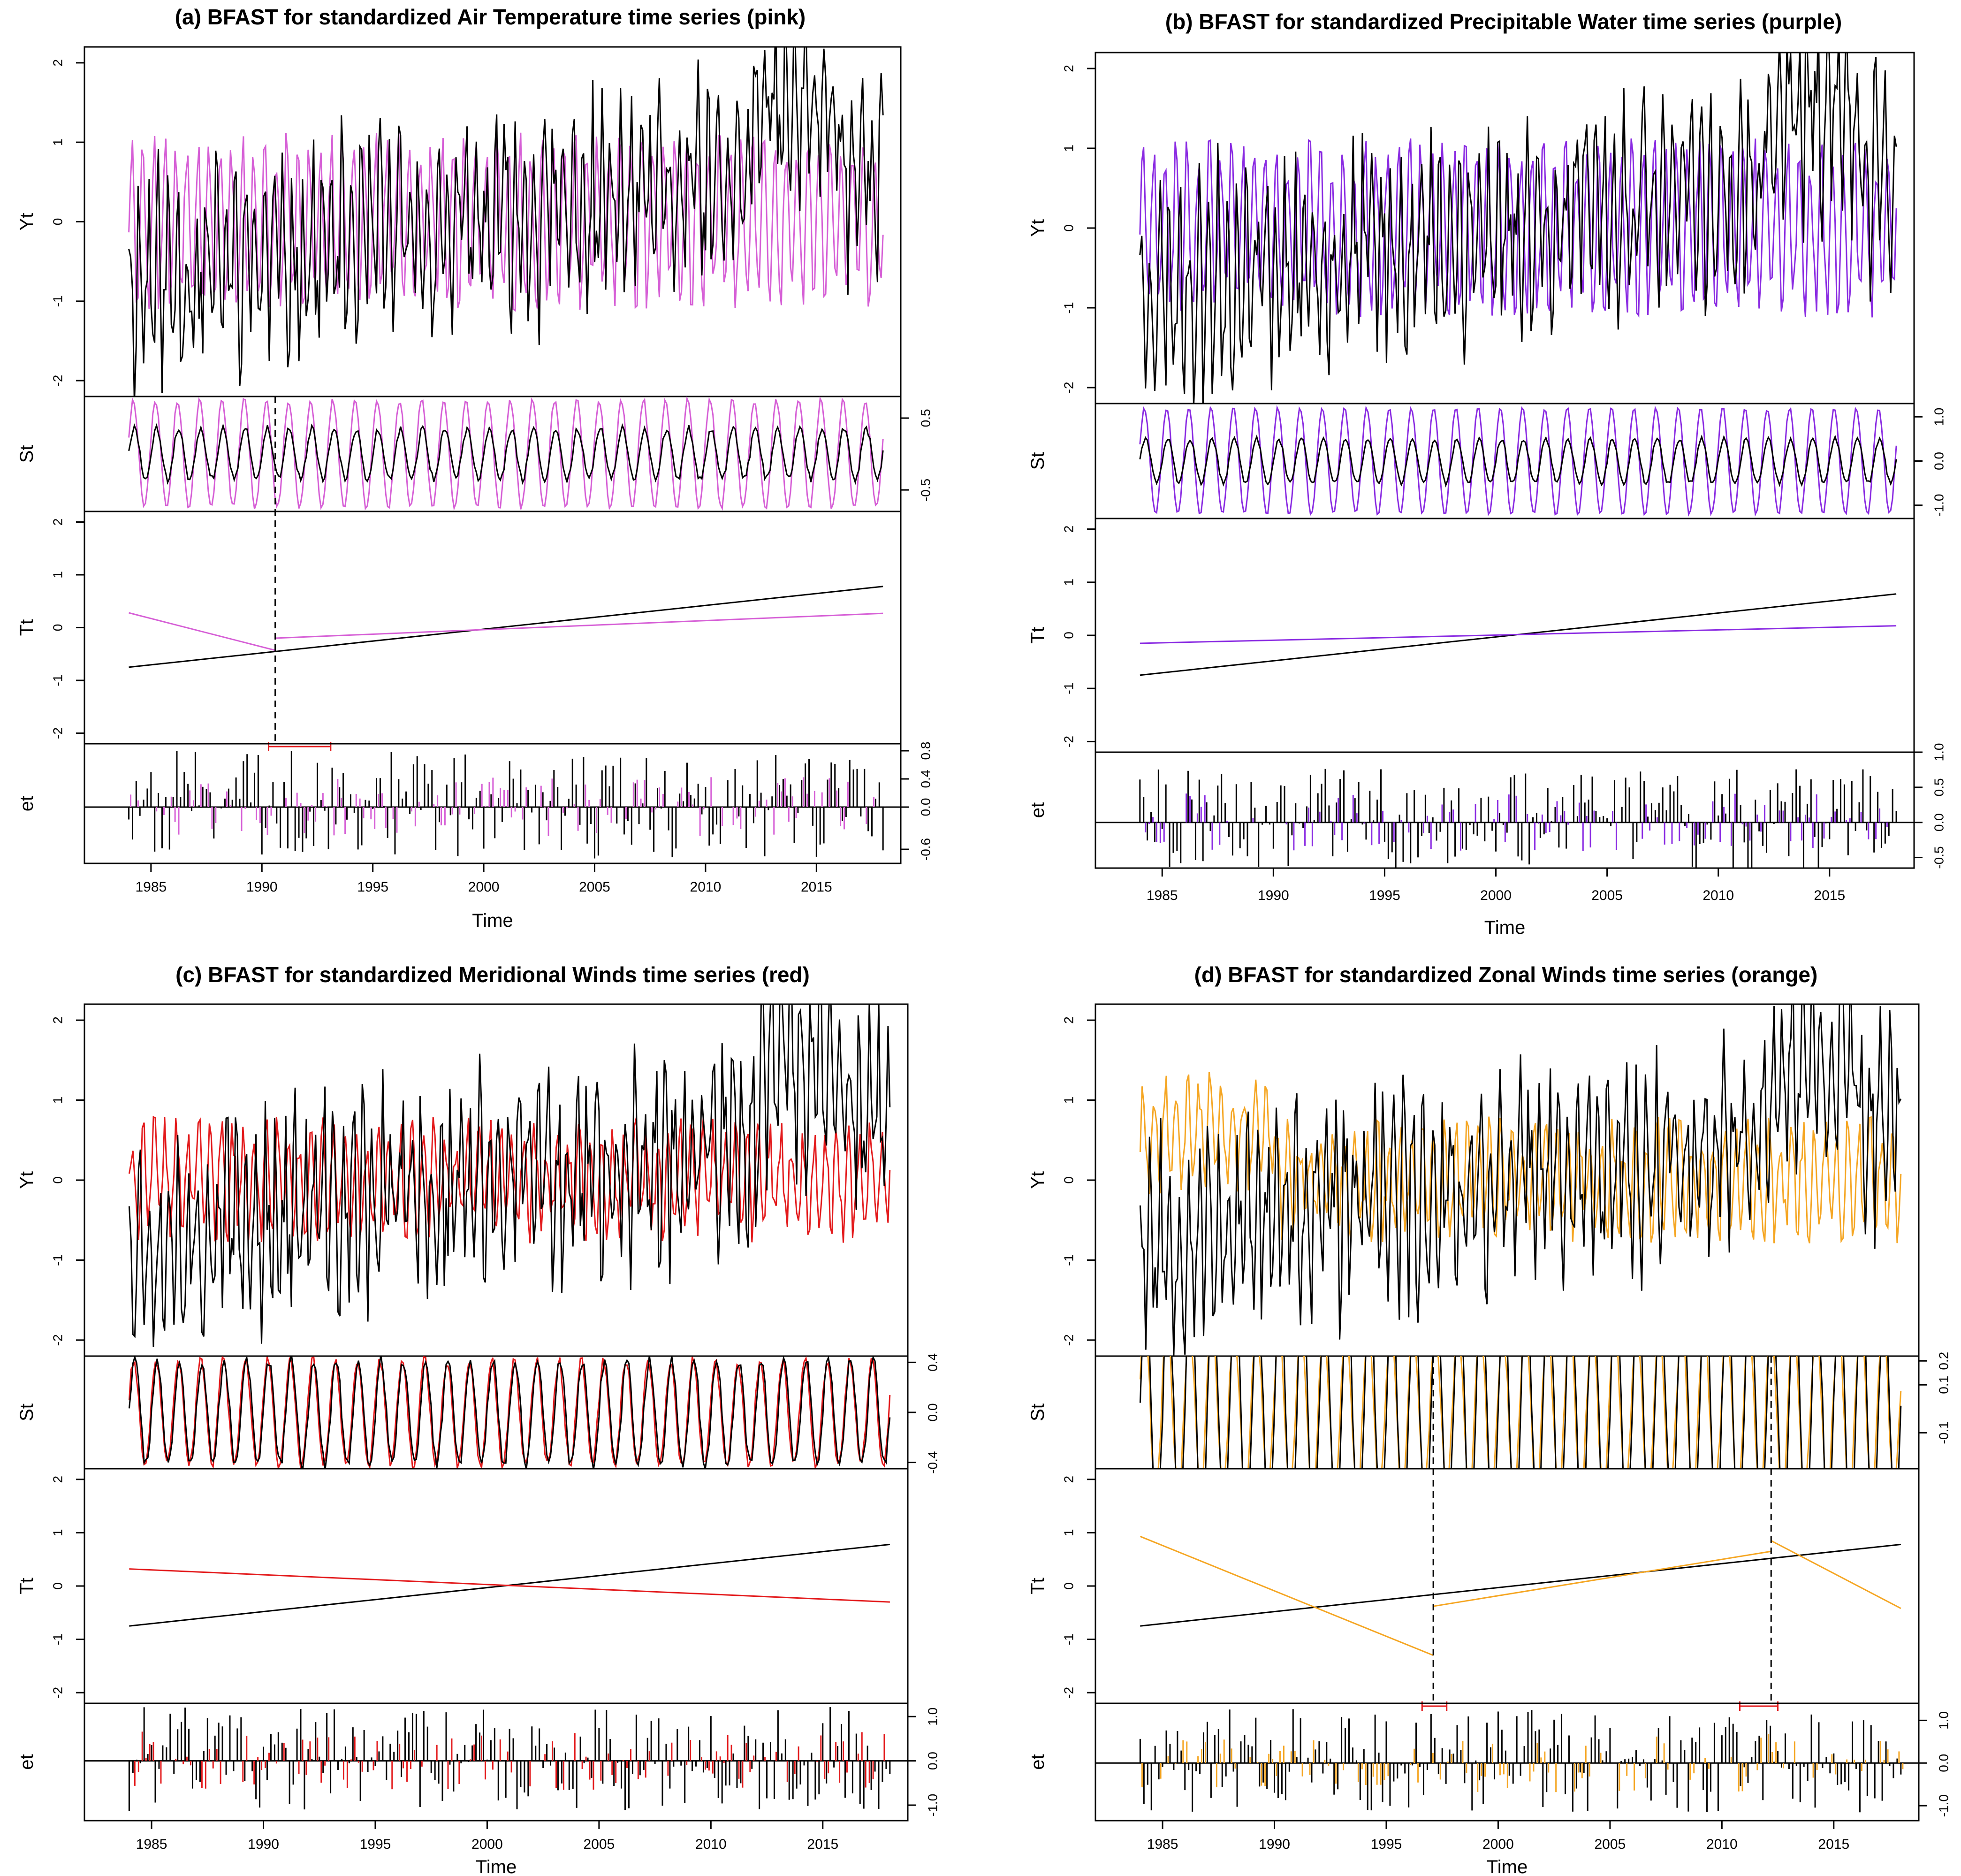  I want to click on panel-label: et, so click(26, 803).